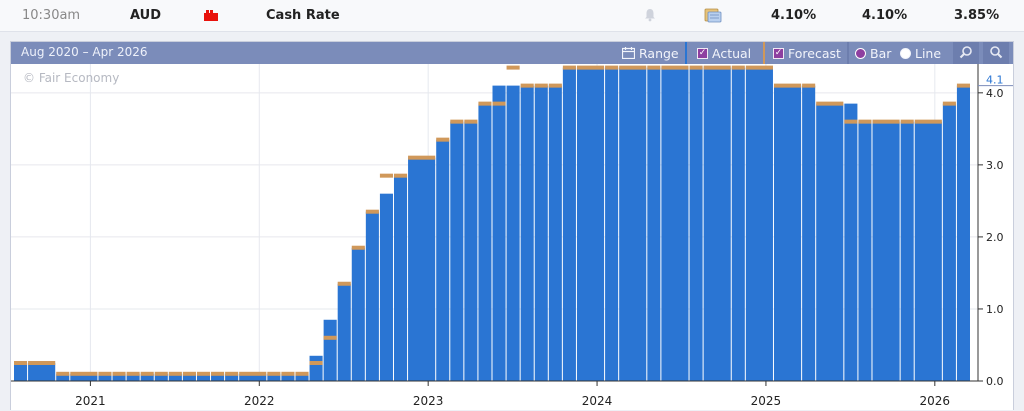 The image size is (1024, 411). Describe the element at coordinates (713, 15) in the screenshot. I see `detail-icon` at that location.